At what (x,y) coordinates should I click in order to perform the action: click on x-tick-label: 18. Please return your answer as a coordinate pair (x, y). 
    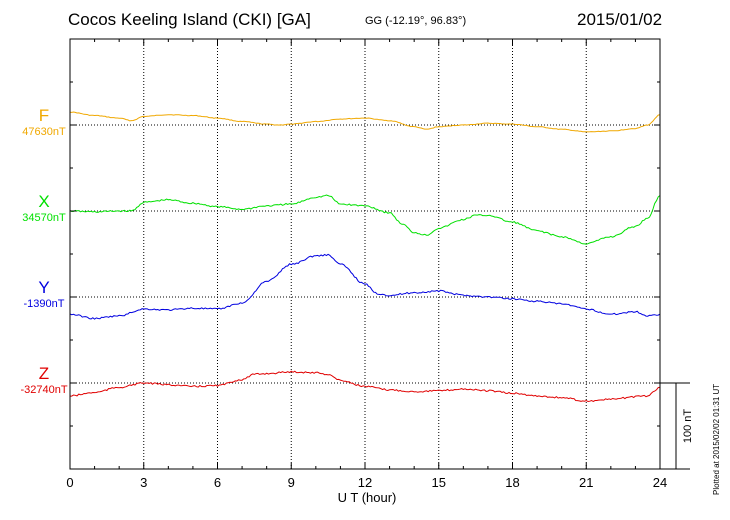
    Looking at the image, I should click on (512, 482).